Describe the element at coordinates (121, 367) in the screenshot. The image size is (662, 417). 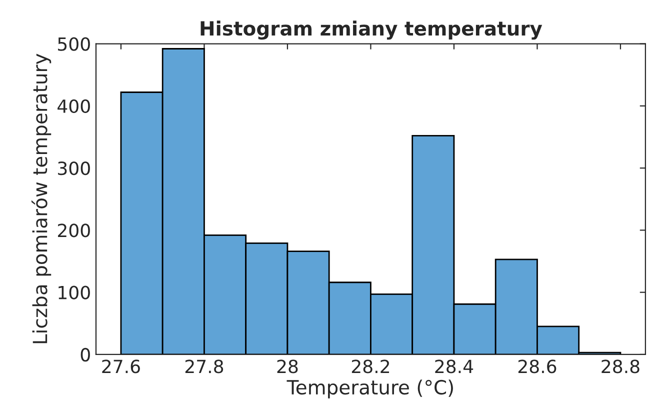
I see `x-tick-label: 27.6` at that location.